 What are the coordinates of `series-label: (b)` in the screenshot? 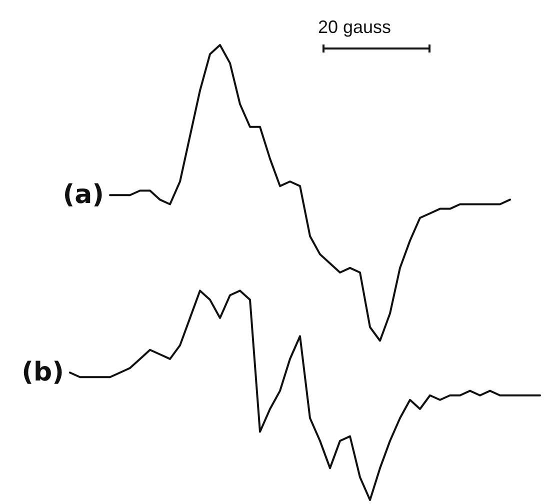 It's located at (43, 373).